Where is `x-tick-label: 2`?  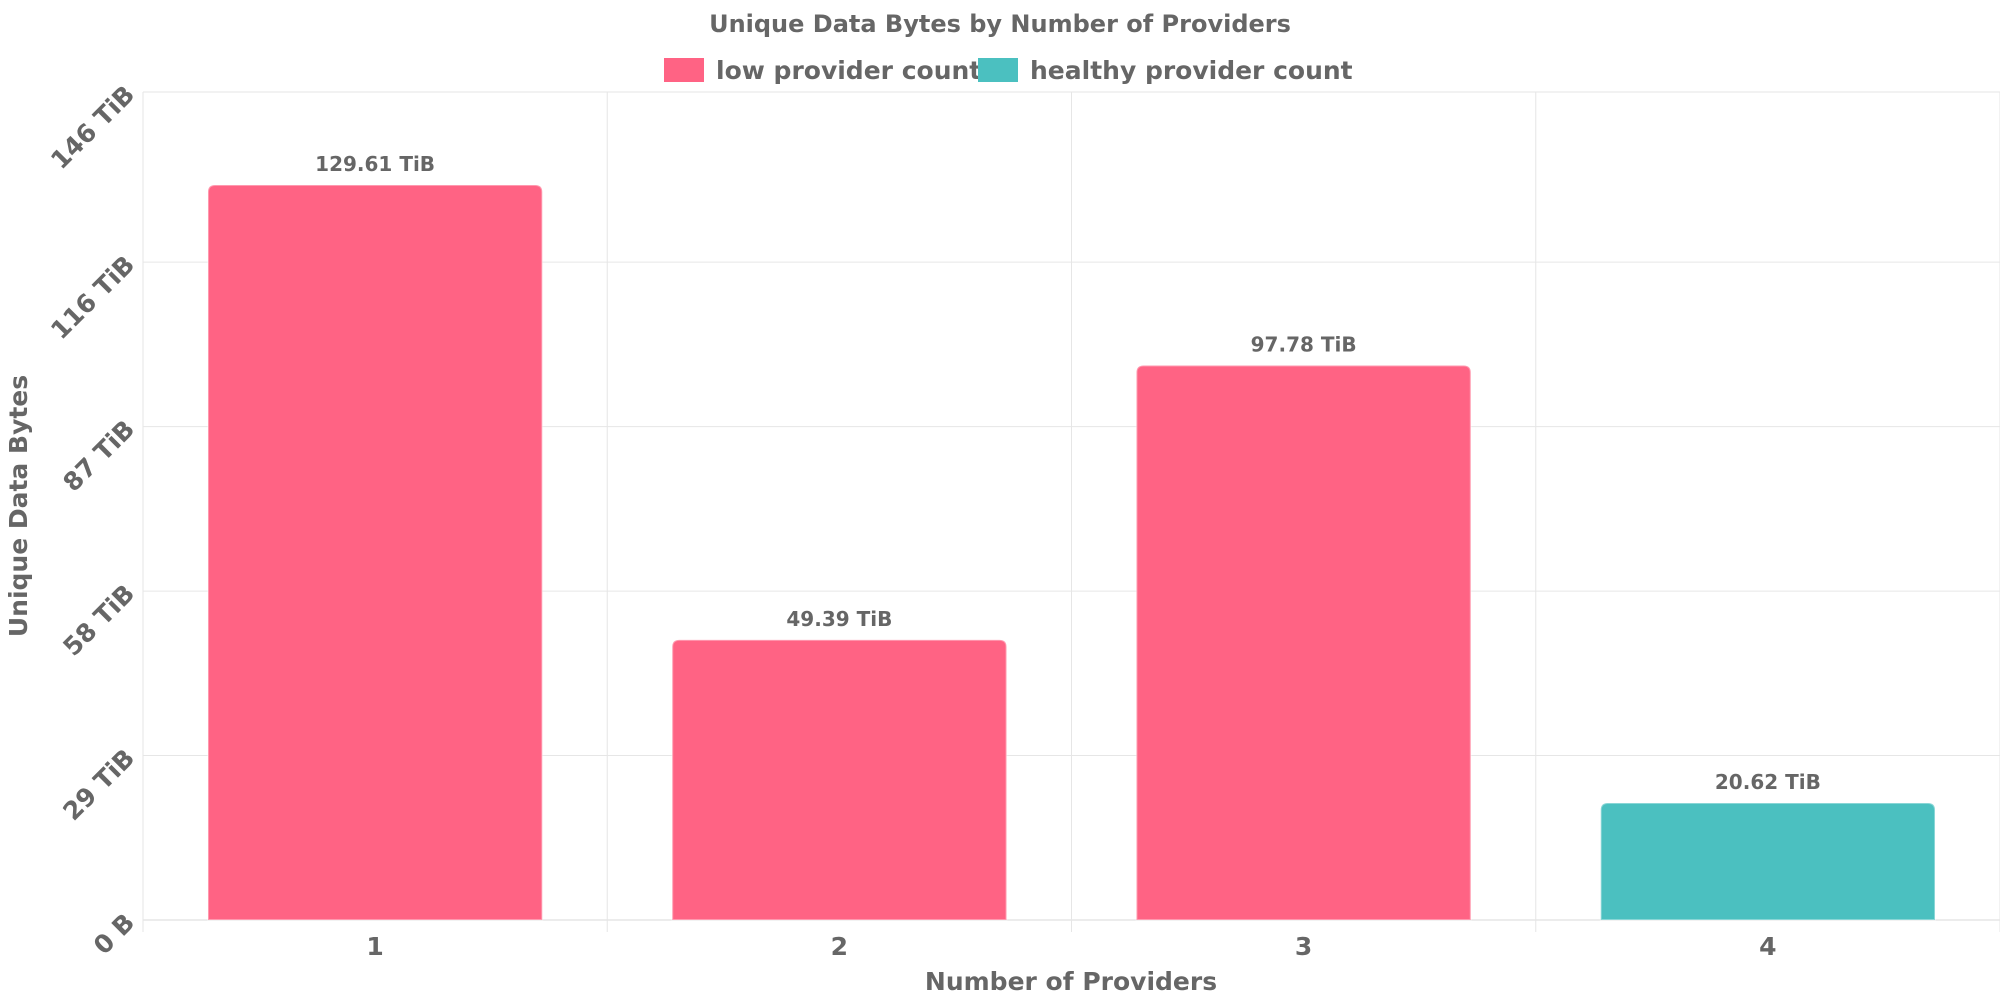
x-tick-label: 2 is located at coordinates (839, 946).